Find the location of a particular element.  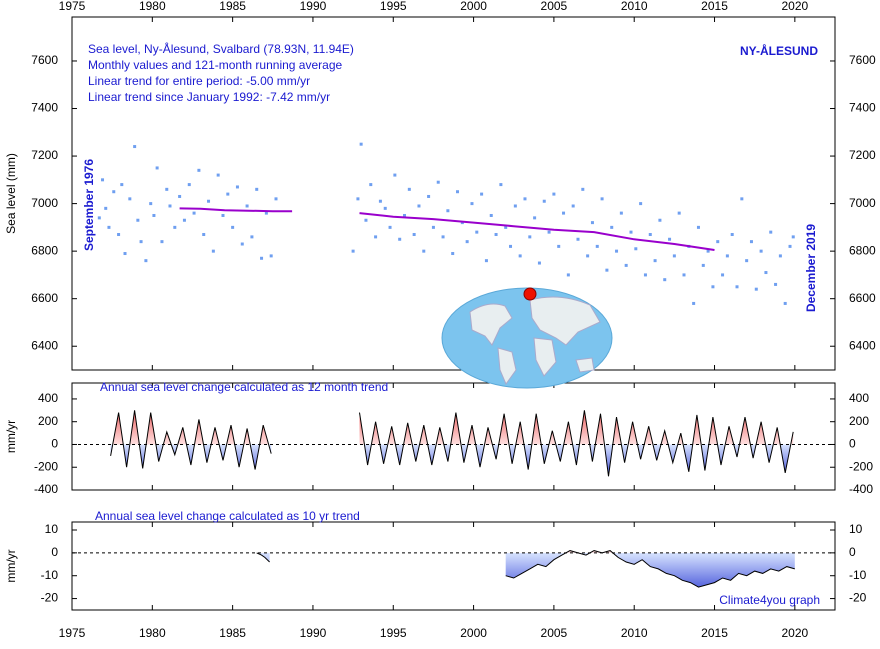

y-tick-label: -10 is located at coordinates (50, 575).